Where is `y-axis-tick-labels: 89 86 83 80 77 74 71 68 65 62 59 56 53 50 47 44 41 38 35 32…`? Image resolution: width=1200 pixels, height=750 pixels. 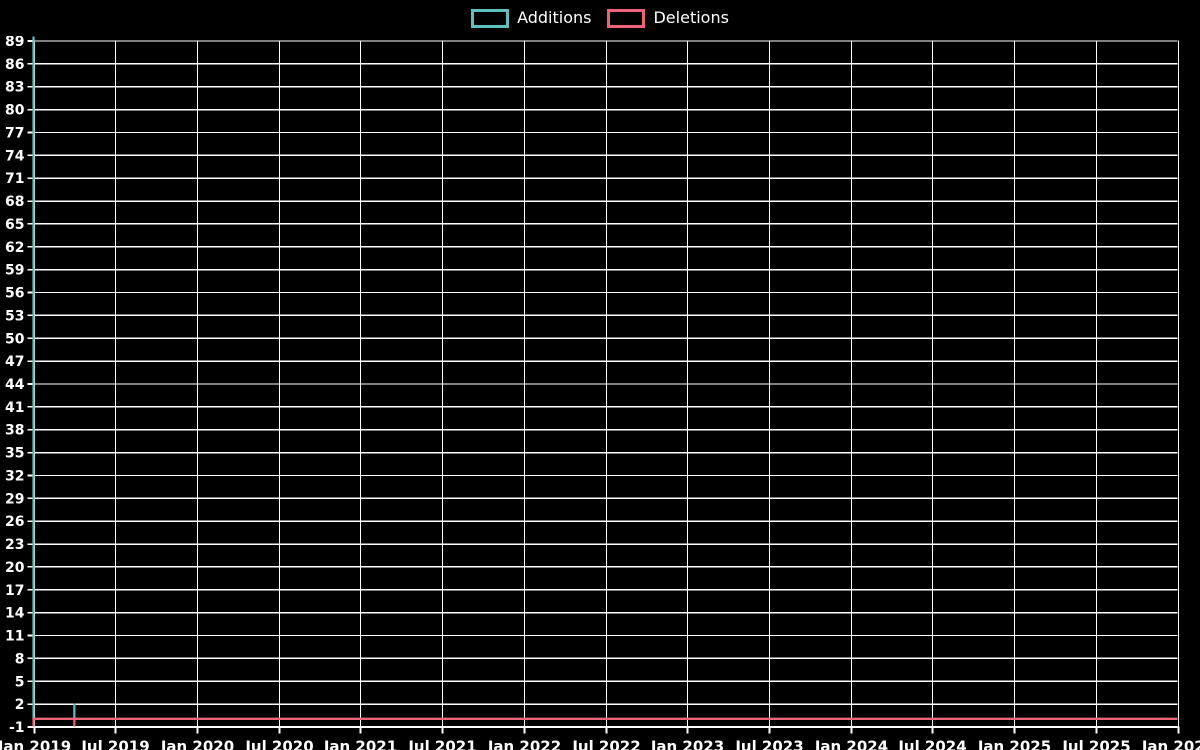 y-axis-tick-labels: 89 86 83 80 77 74 71 68 65 62 59 56 53 50 47 44 41 38 35 32… is located at coordinates (15, 386).